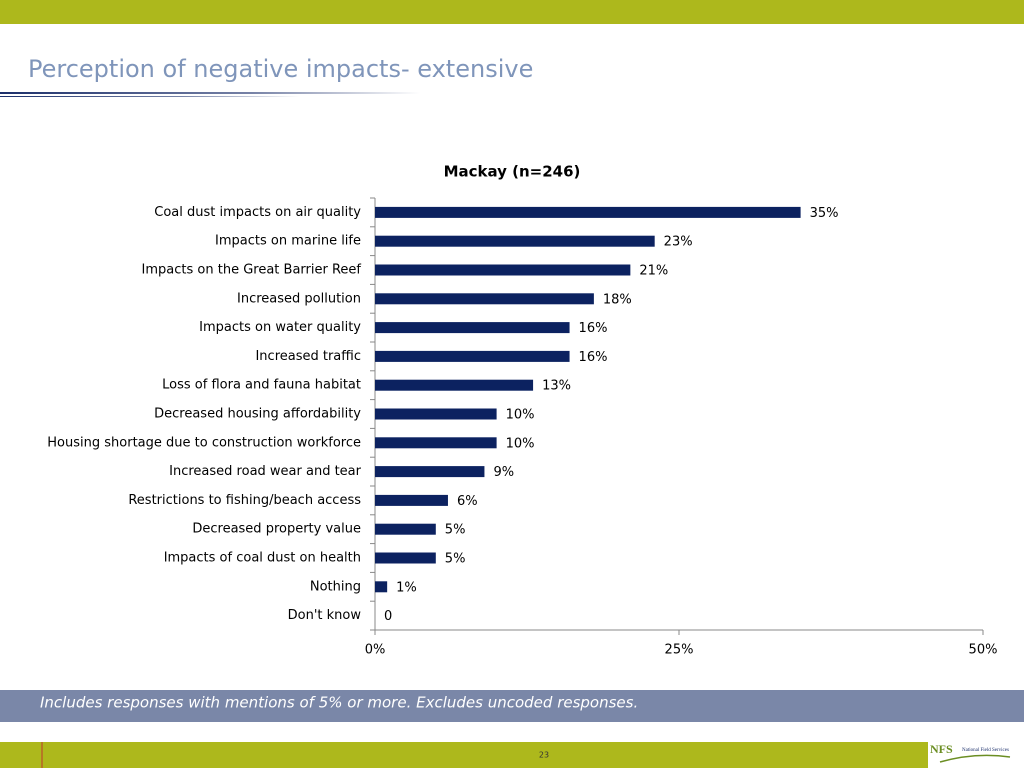 This screenshot has width=1024, height=768. What do you see at coordinates (288, 241) in the screenshot?
I see `category-label: Impacts on marine life` at bounding box center [288, 241].